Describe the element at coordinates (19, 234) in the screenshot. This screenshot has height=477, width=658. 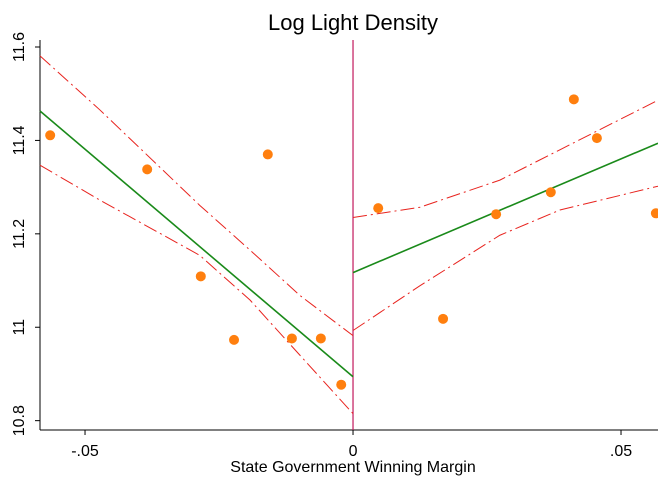
I see `y-tick-label: 11.2` at that location.